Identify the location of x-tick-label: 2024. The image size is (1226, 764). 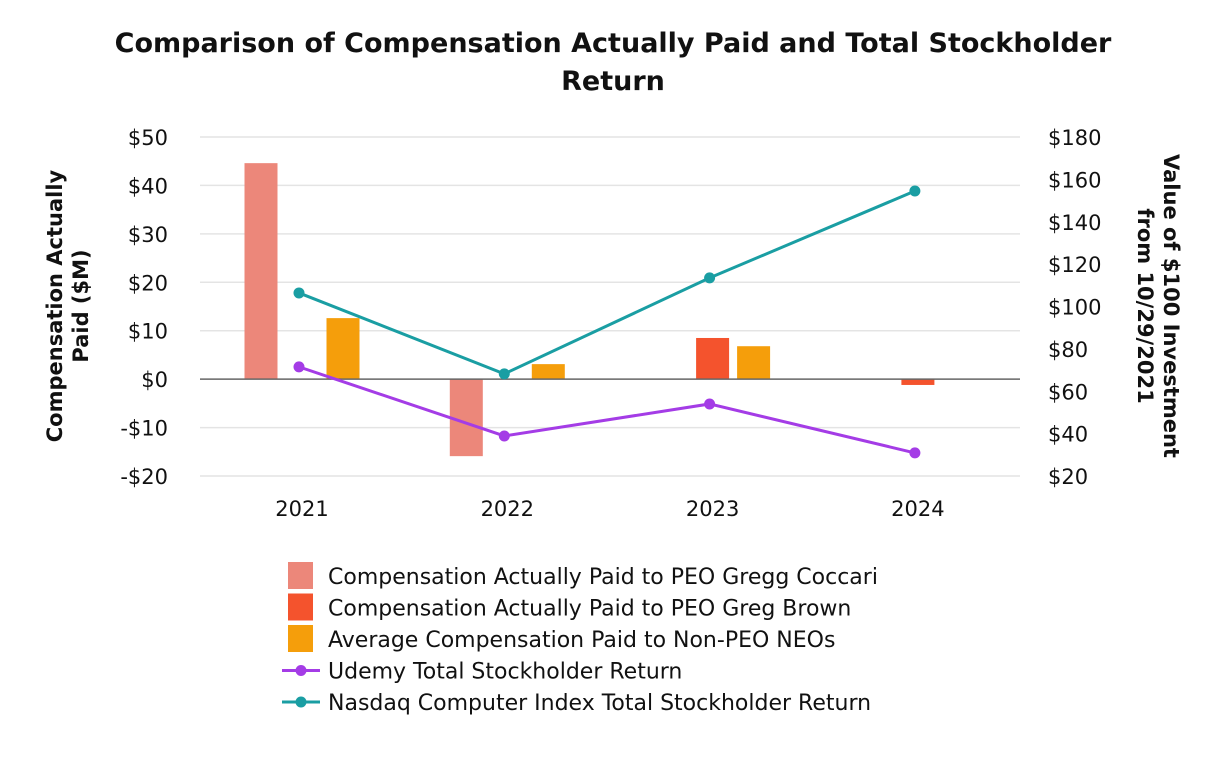
(917, 509).